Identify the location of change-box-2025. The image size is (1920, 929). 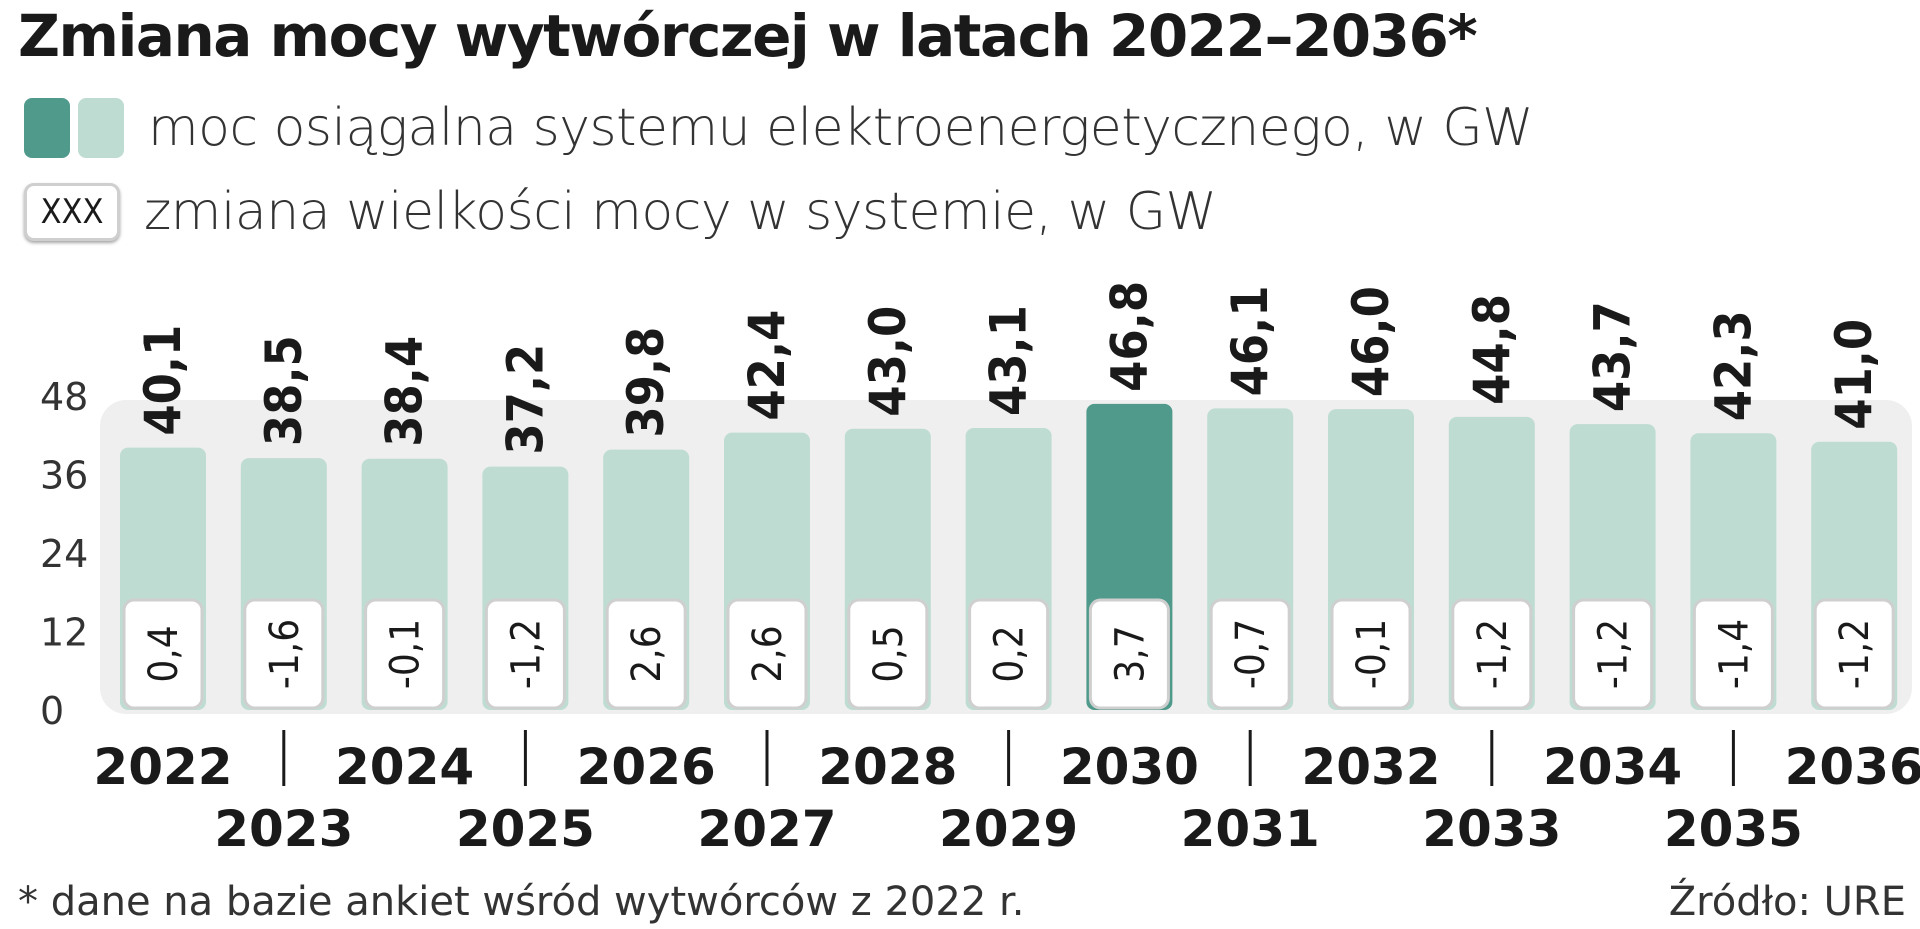
(525, 654).